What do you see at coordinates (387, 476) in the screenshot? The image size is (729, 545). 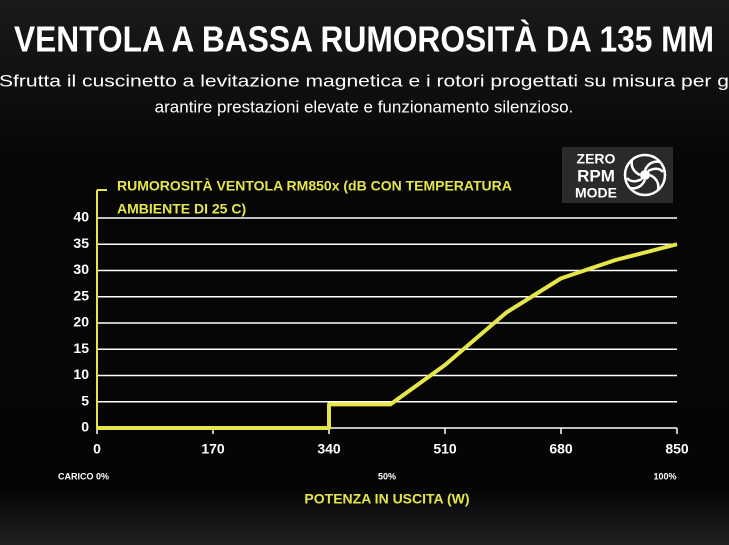 I see `annotation: 50%` at bounding box center [387, 476].